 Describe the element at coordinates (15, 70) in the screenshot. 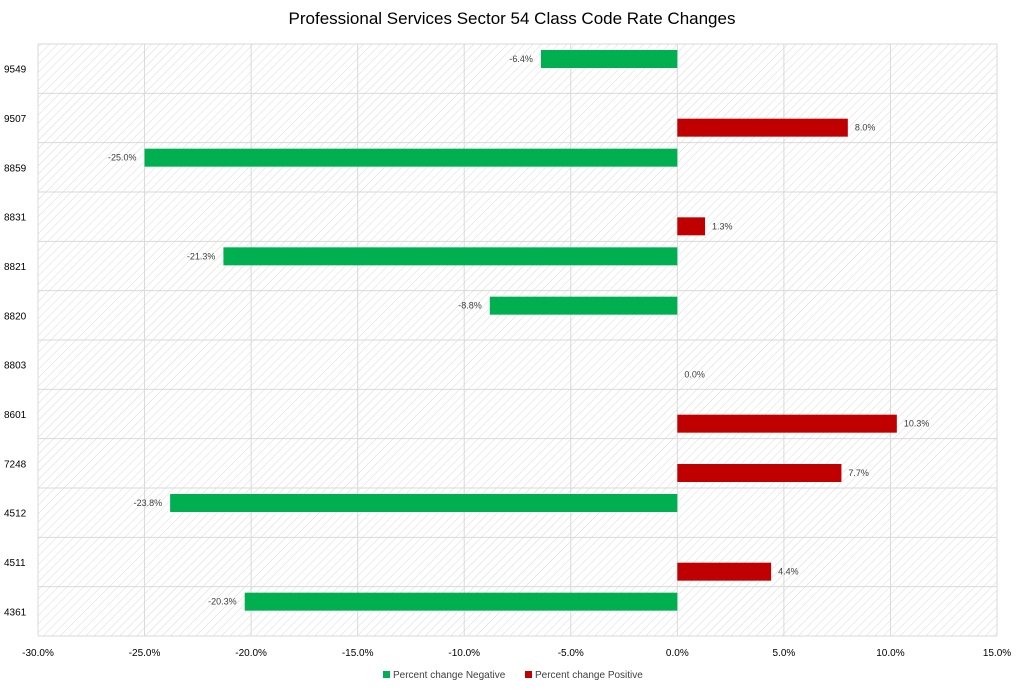

I see `y-tick-label: 9549` at that location.